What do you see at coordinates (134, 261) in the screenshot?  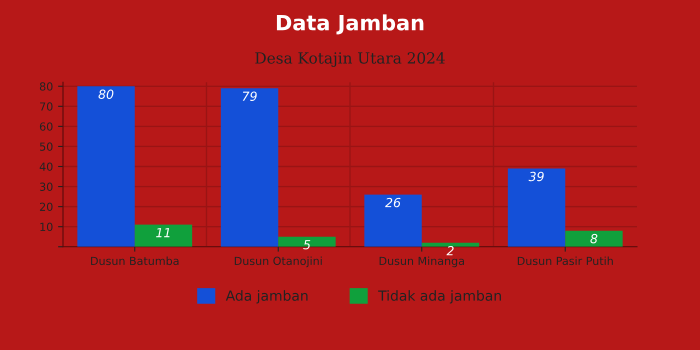 I see `x-tick-label: Dusun Batumba` at bounding box center [134, 261].